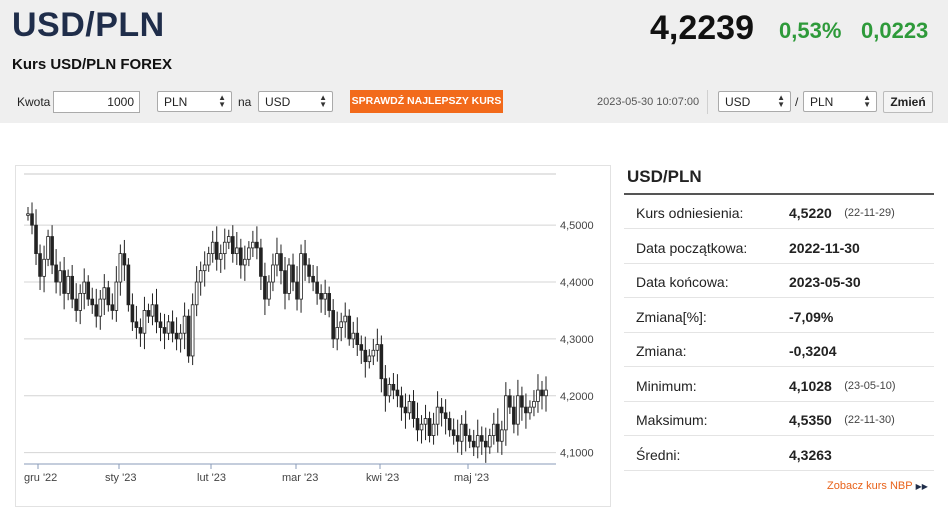 This screenshot has width=948, height=507. What do you see at coordinates (869, 420) in the screenshot?
I see `stats-row-date: (22-11-30)` at bounding box center [869, 420].